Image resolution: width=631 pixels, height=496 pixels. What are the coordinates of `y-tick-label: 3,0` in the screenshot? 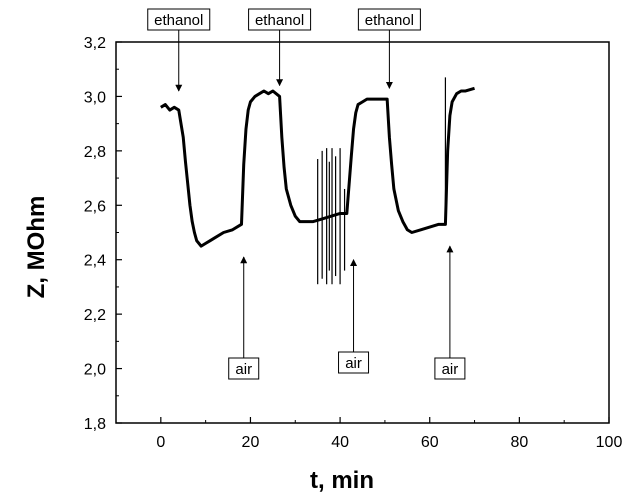 It's located at (95, 97).